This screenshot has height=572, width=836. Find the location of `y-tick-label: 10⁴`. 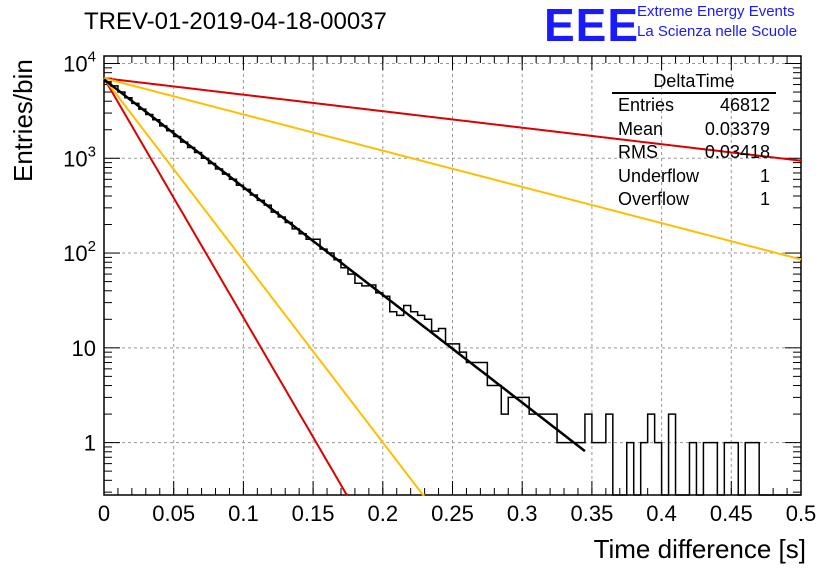

y-tick-label: 10⁴ is located at coordinates (79, 63).